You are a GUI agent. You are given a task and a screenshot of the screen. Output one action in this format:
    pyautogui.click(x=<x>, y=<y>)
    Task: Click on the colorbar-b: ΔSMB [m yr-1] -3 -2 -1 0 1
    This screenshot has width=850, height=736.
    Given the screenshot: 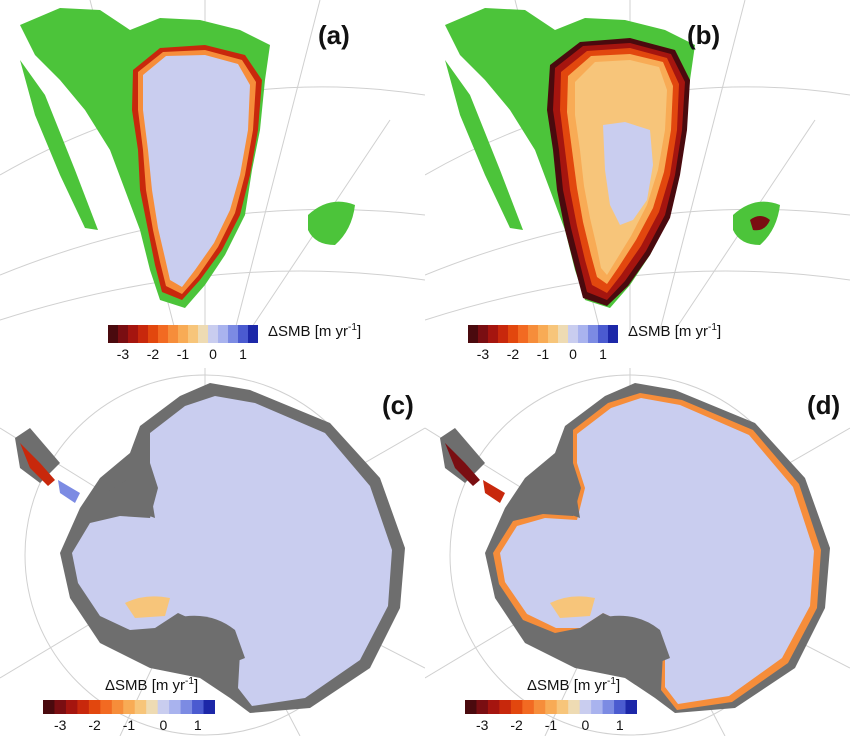 What is the action you would take?
    pyautogui.click(x=594, y=342)
    